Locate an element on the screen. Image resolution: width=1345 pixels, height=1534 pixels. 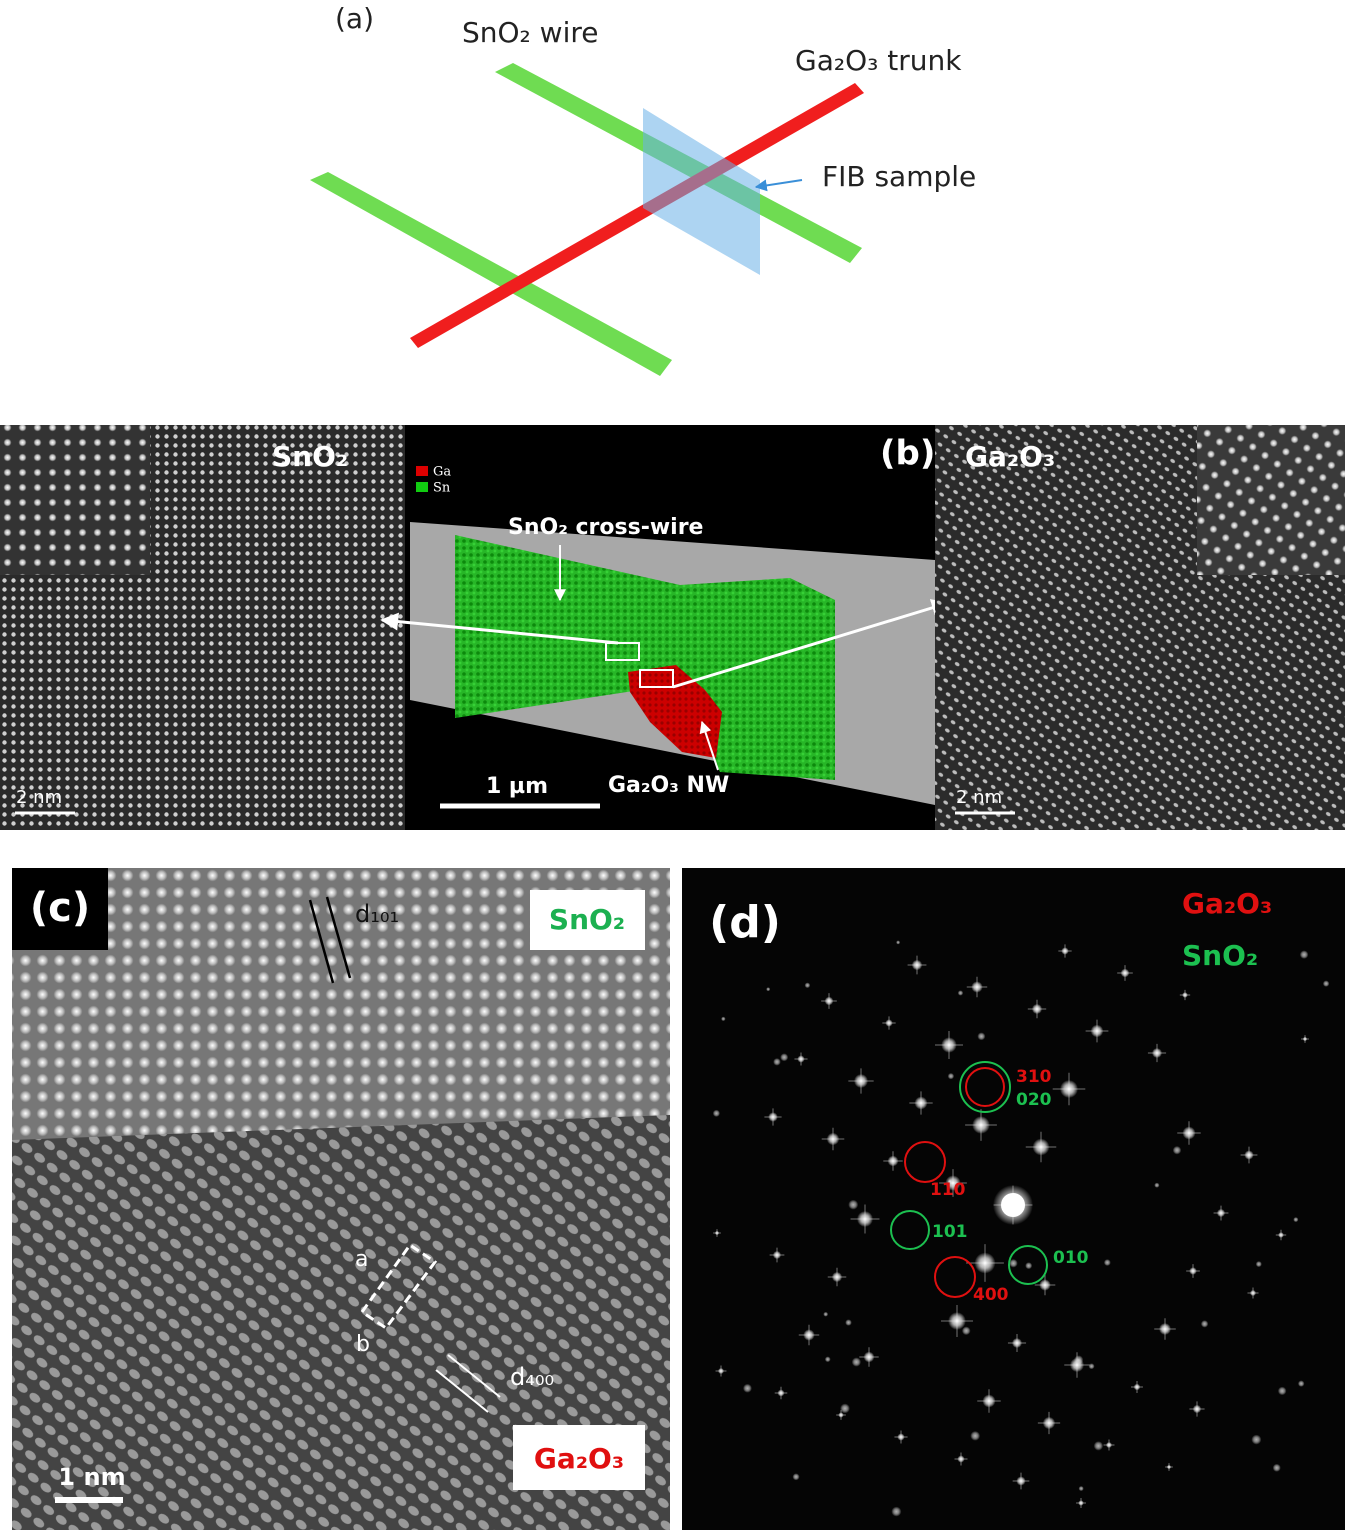
sno2-wire is located at coordinates (491, 274).